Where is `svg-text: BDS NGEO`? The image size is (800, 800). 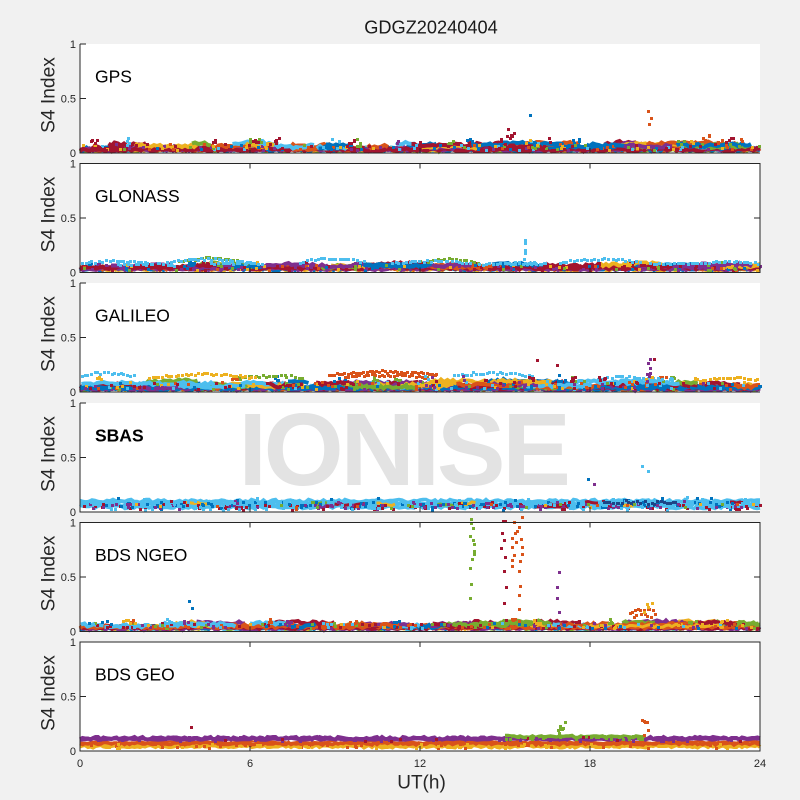 svg-text: BDS NGEO is located at coordinates (141, 555).